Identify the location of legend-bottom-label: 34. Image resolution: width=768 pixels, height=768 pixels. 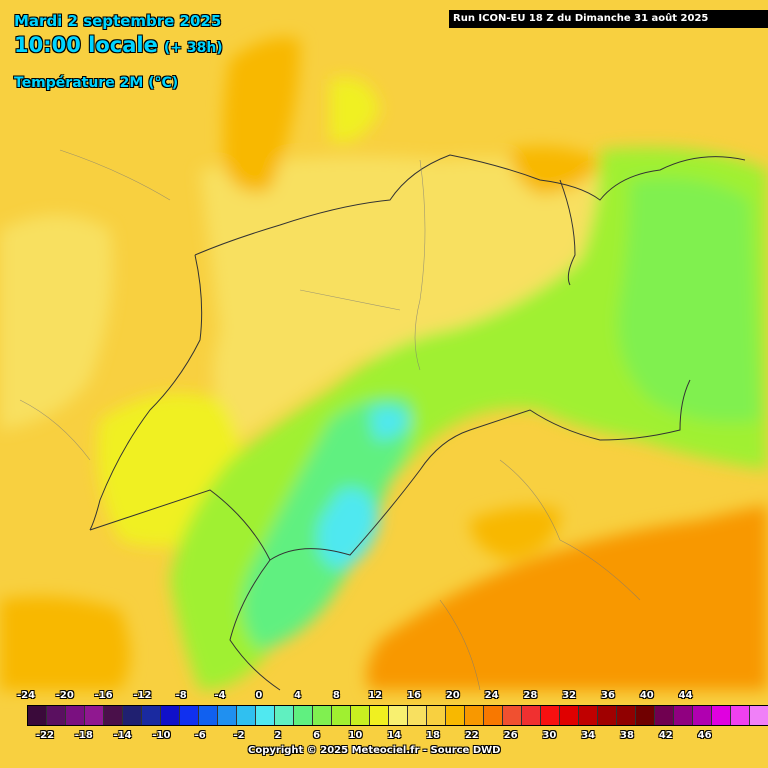
(588, 735).